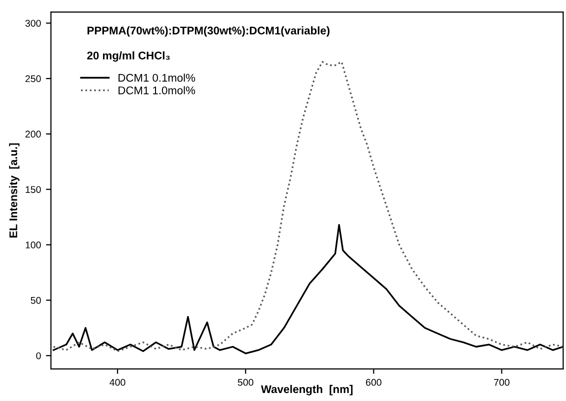 This screenshot has height=401, width=566. I want to click on text: 20 mg/ml CHCl₃, so click(128, 56).